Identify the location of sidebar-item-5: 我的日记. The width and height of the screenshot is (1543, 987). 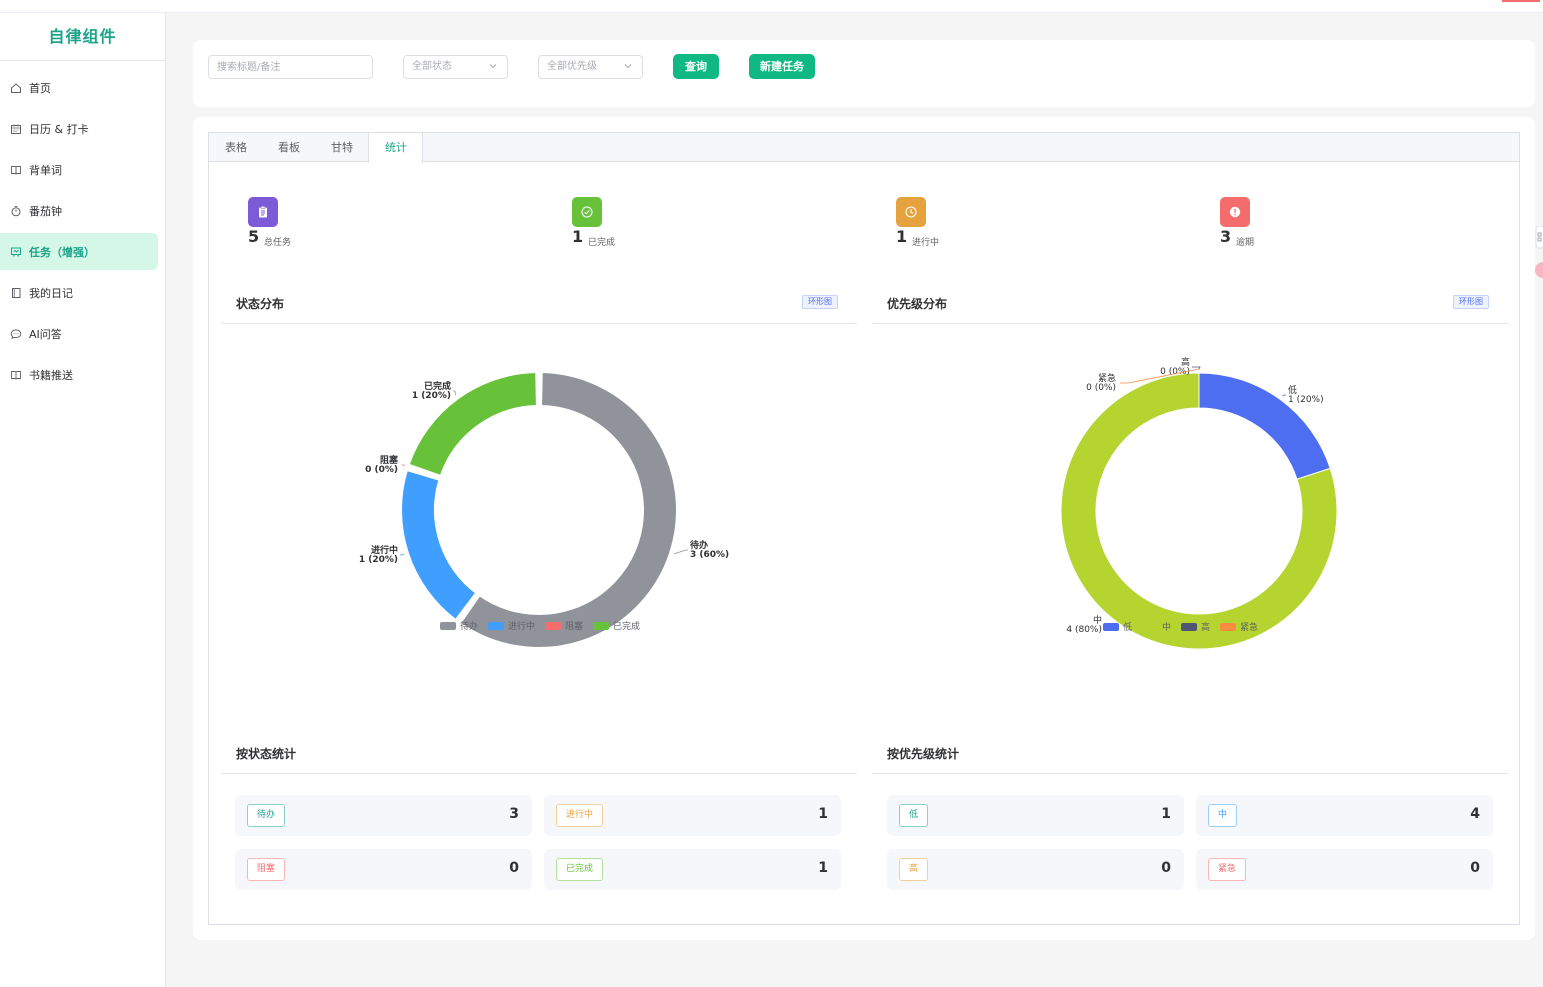
(79, 292).